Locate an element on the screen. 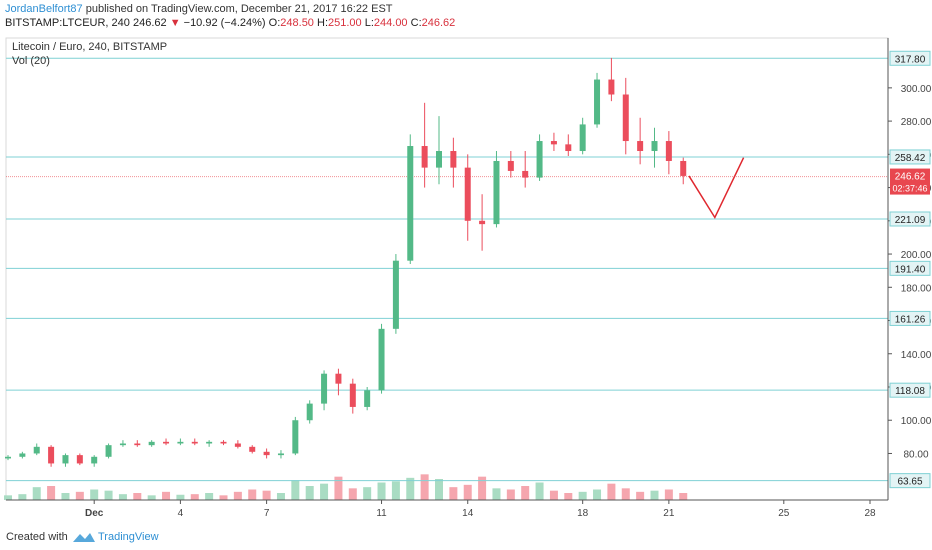 The image size is (932, 550). time-tick-label: 25 is located at coordinates (784, 513).